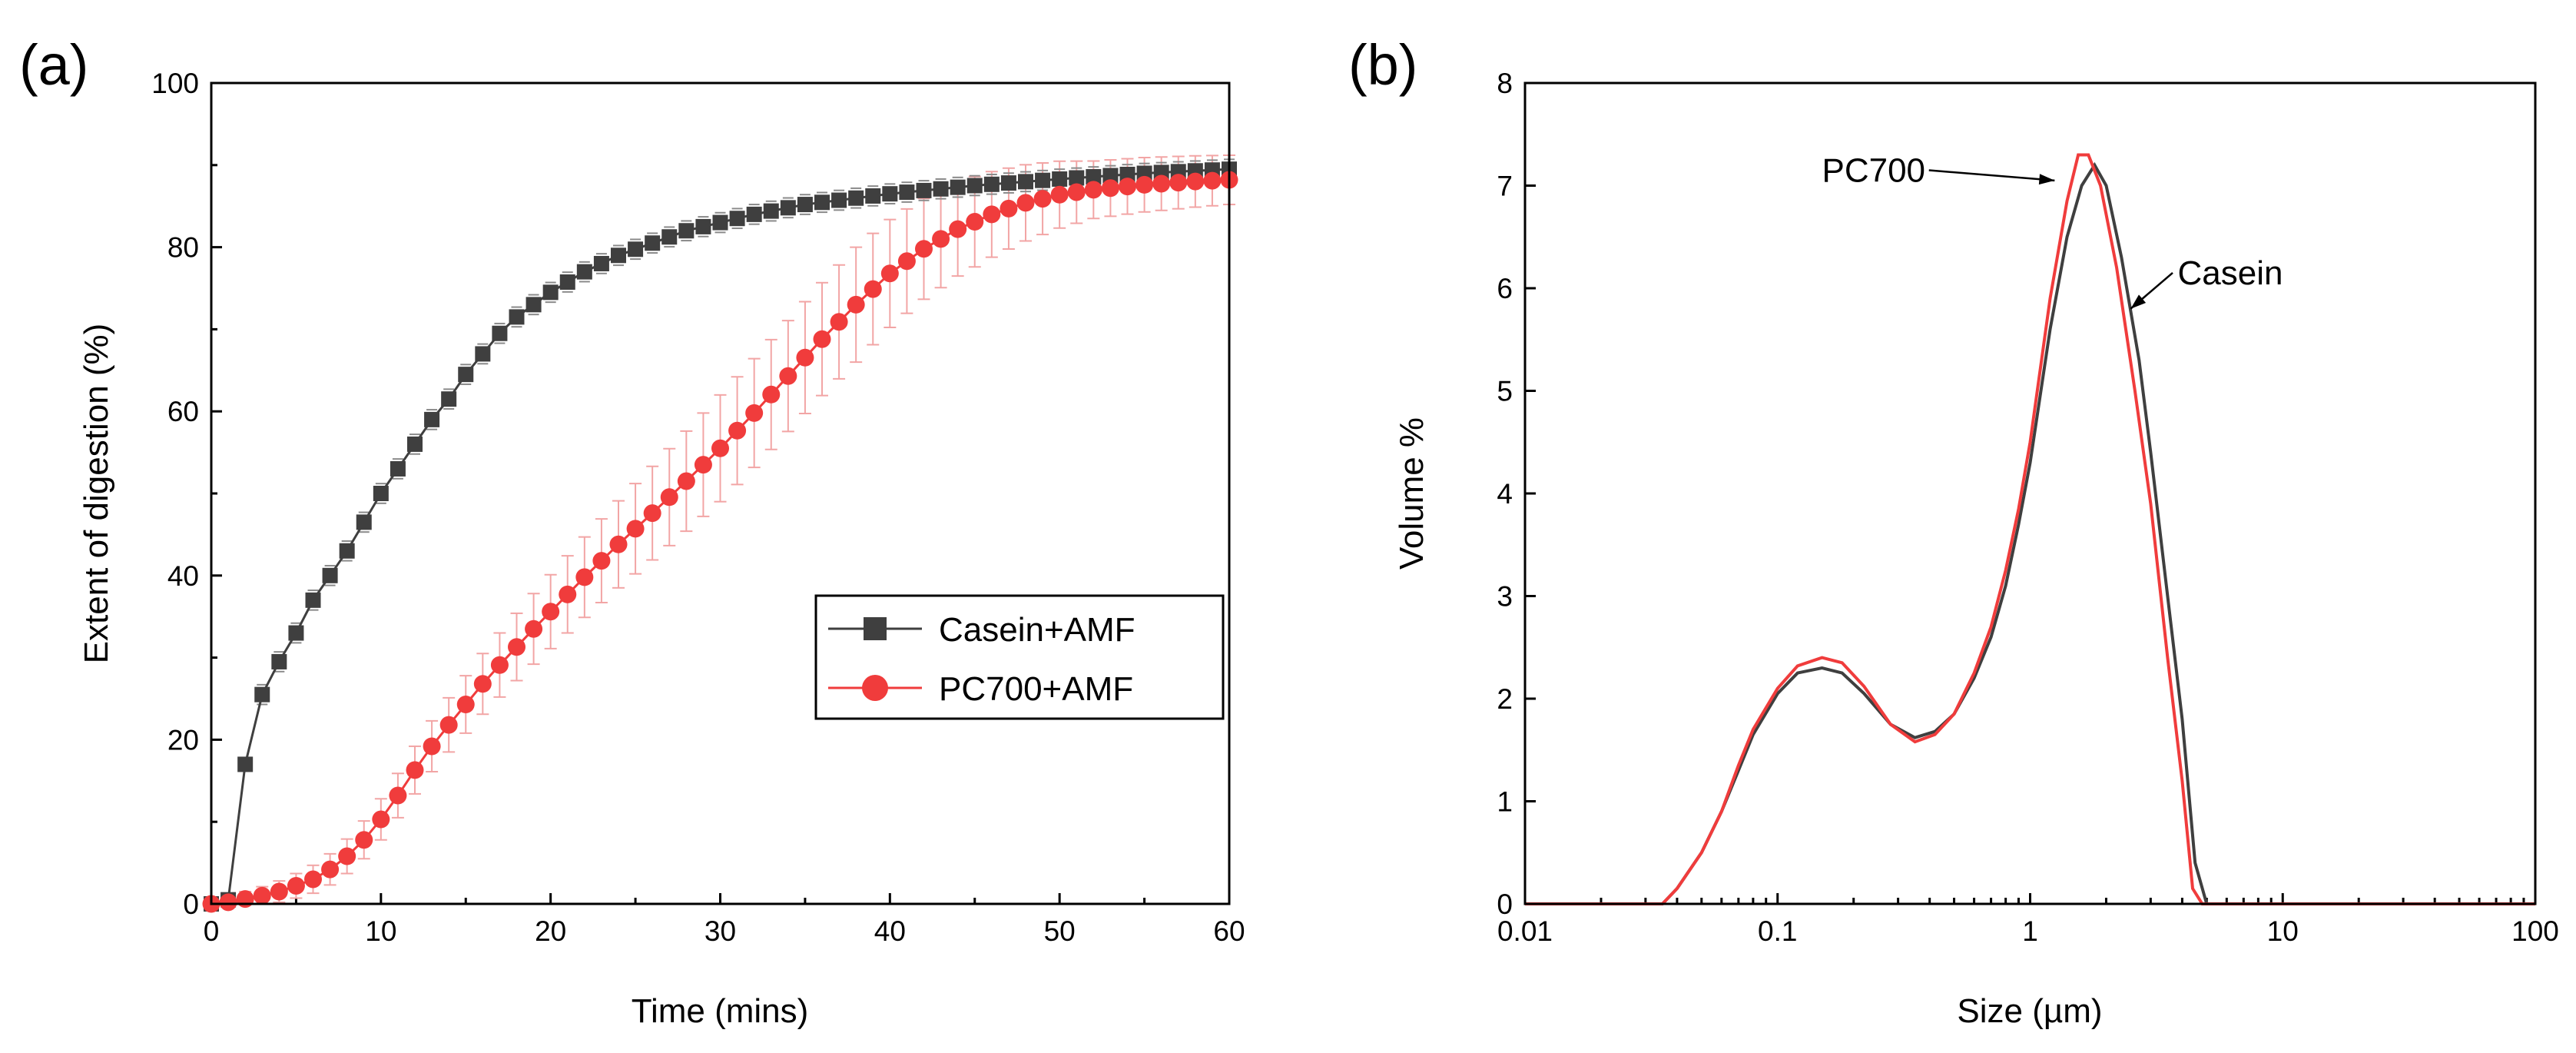  What do you see at coordinates (1382, 65) in the screenshot?
I see `panel-b-label: (b)` at bounding box center [1382, 65].